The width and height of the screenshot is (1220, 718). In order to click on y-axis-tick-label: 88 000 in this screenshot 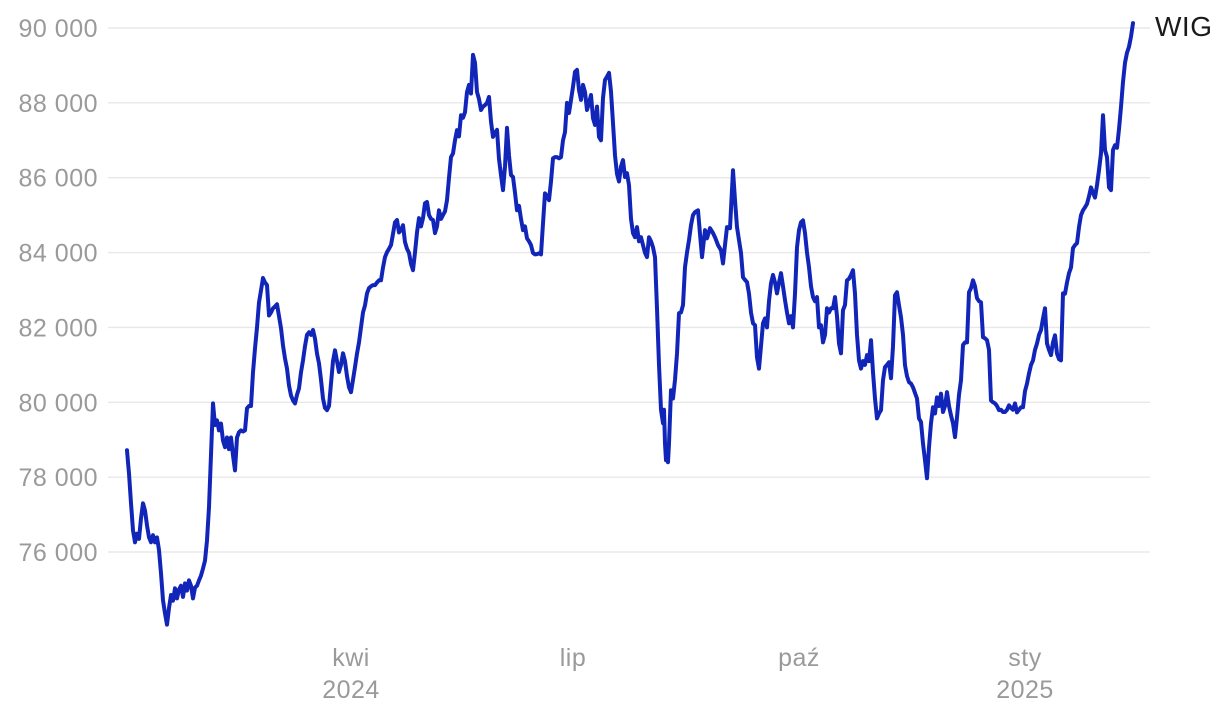, I will do `click(58, 104)`.